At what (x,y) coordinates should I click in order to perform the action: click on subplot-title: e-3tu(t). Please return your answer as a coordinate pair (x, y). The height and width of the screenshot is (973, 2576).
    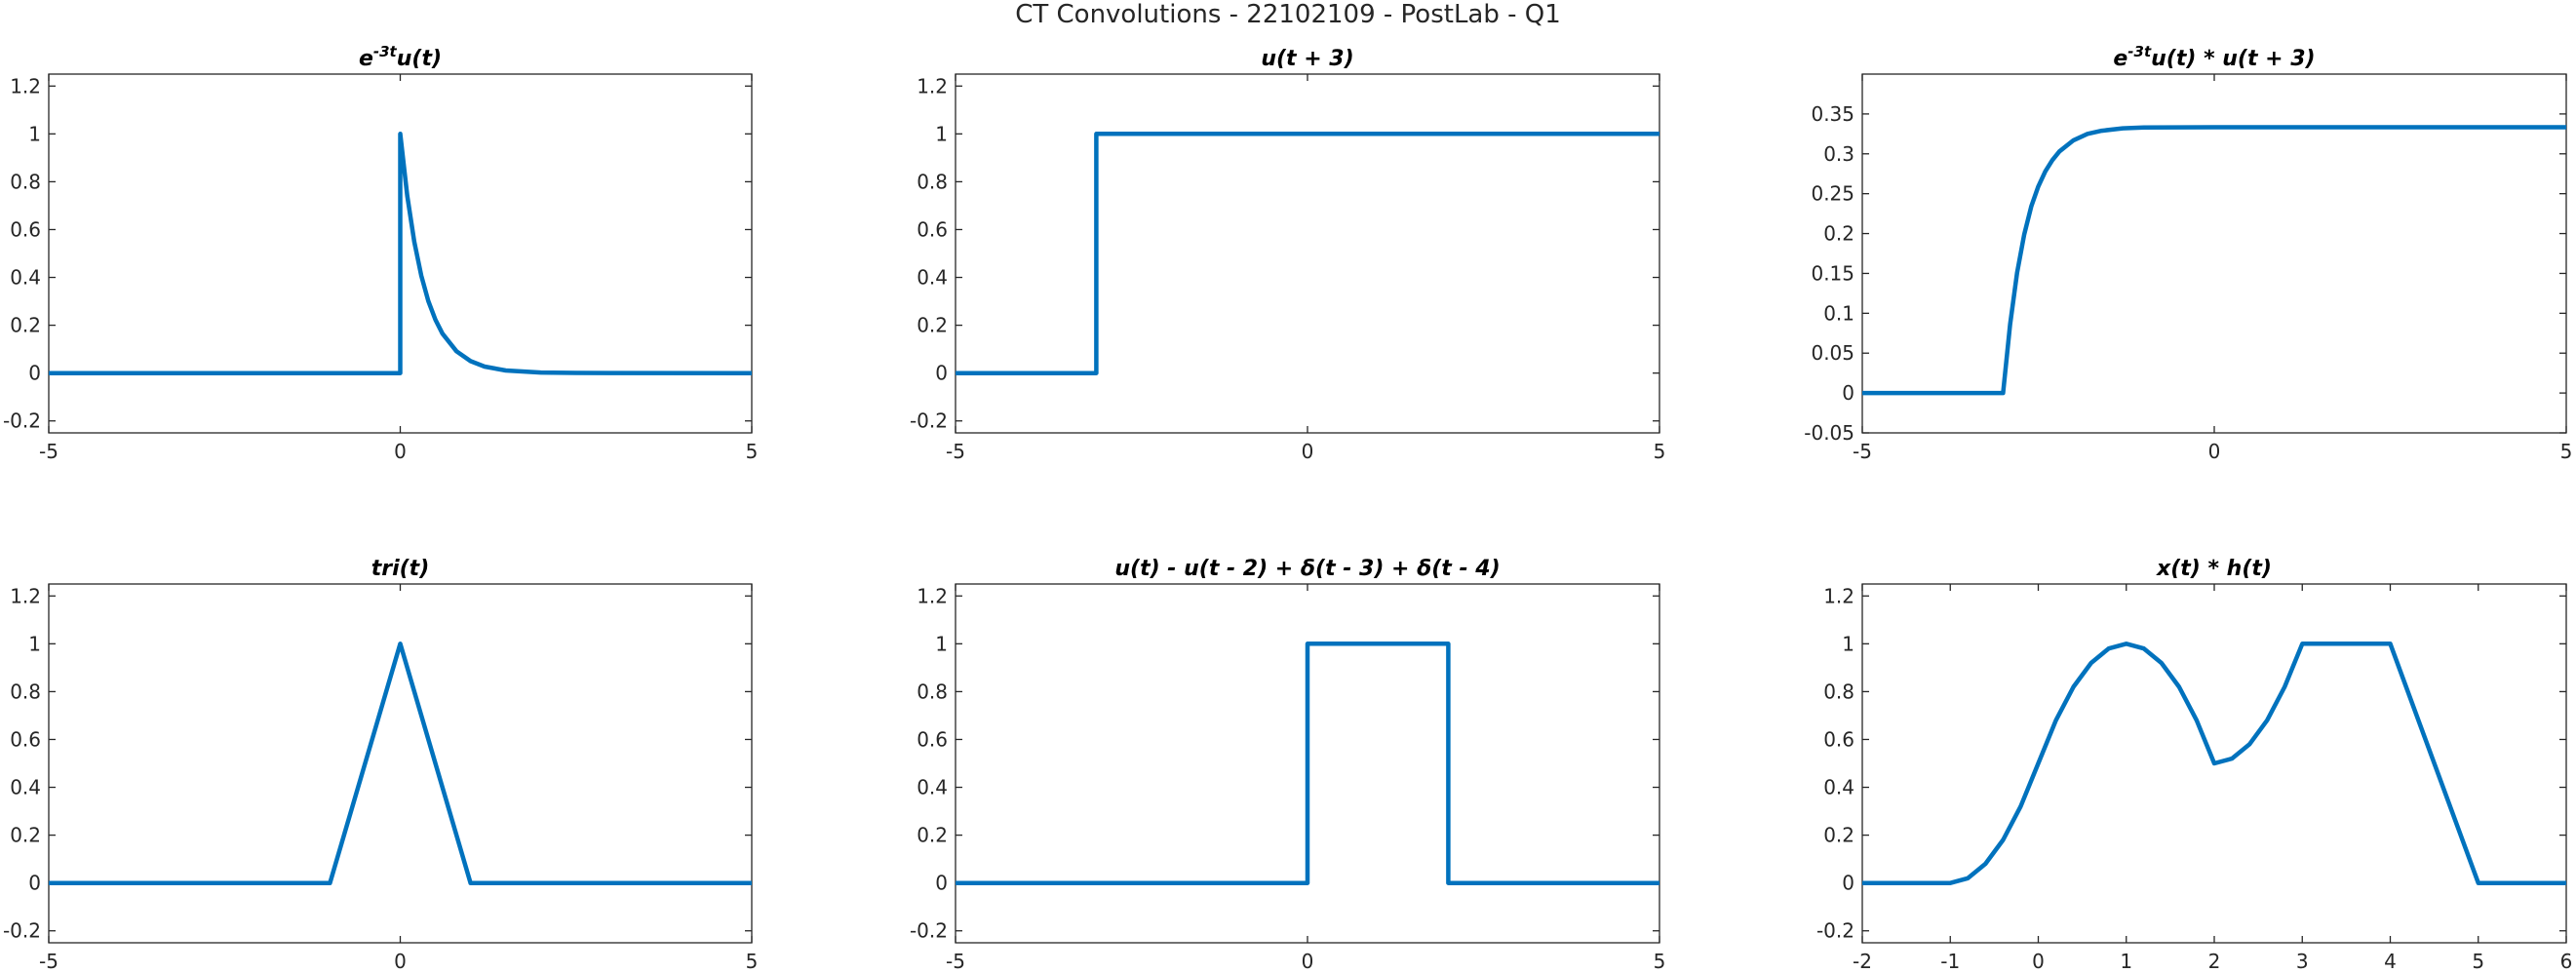
    Looking at the image, I should click on (400, 57).